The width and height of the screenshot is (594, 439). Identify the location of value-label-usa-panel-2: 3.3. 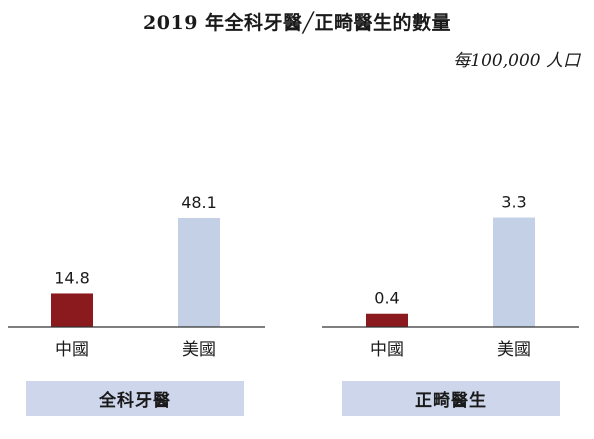
(513, 202).